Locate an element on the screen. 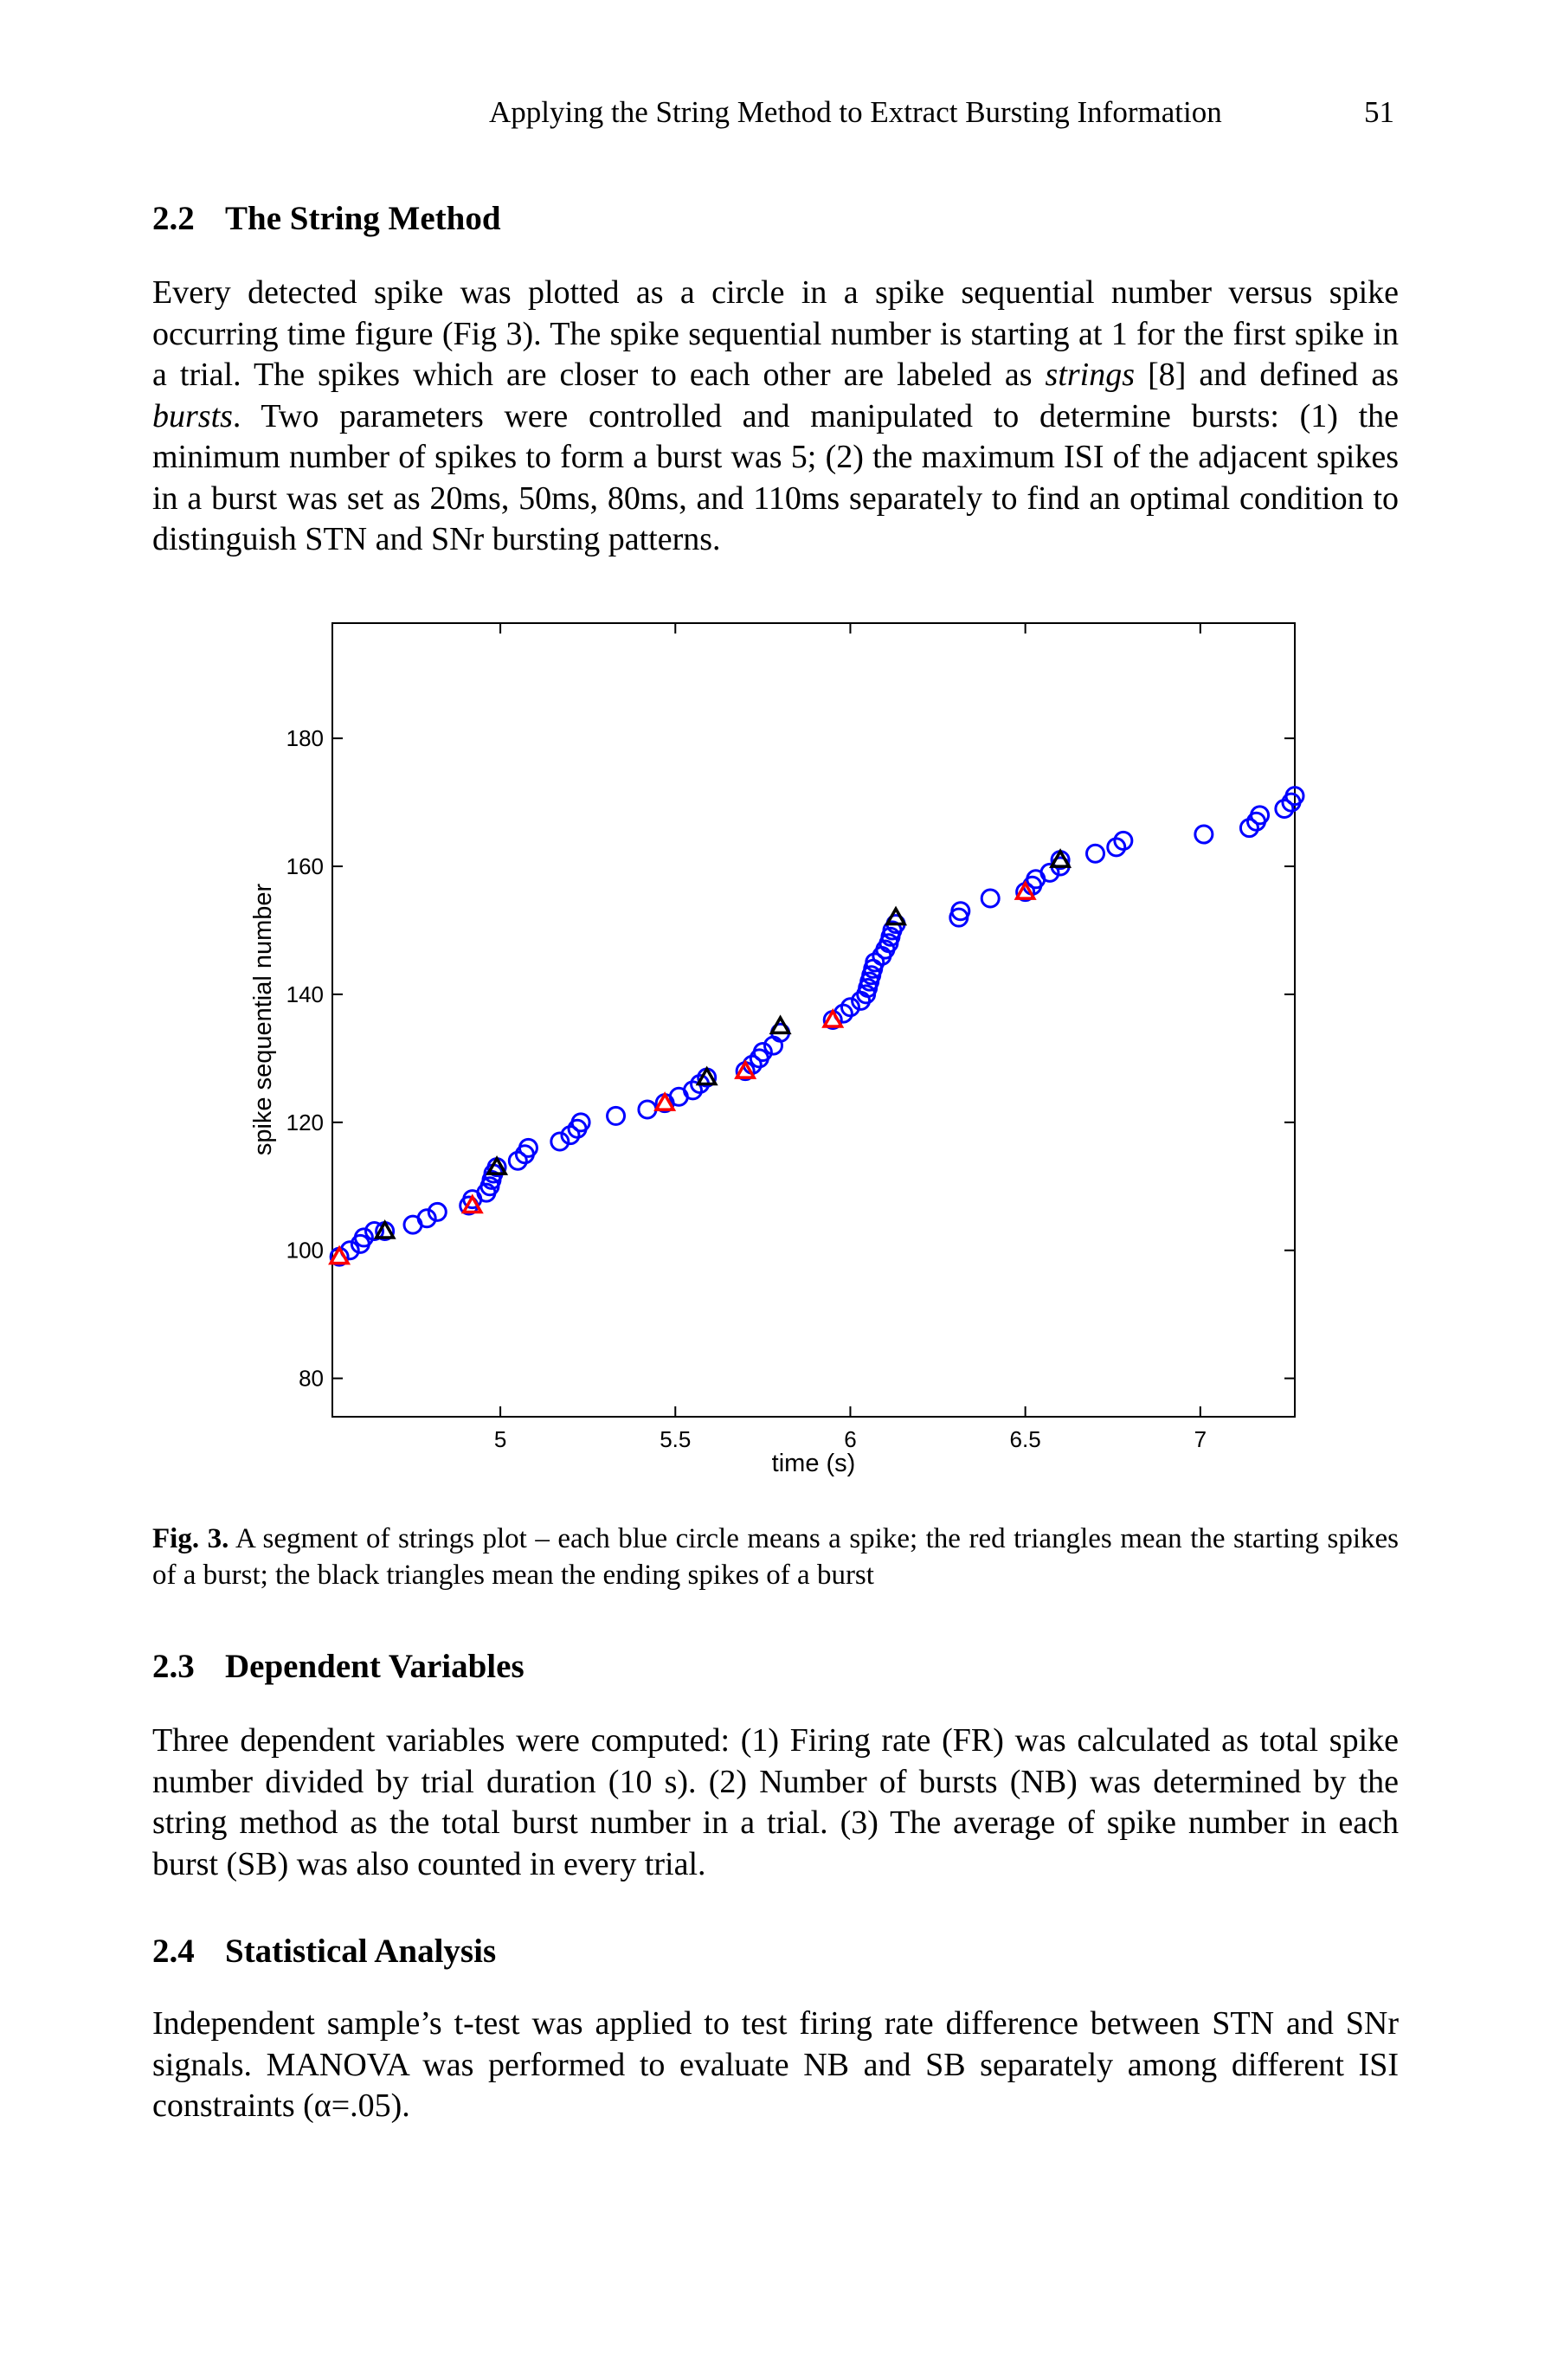  plot-marks is located at coordinates (816, 1026).